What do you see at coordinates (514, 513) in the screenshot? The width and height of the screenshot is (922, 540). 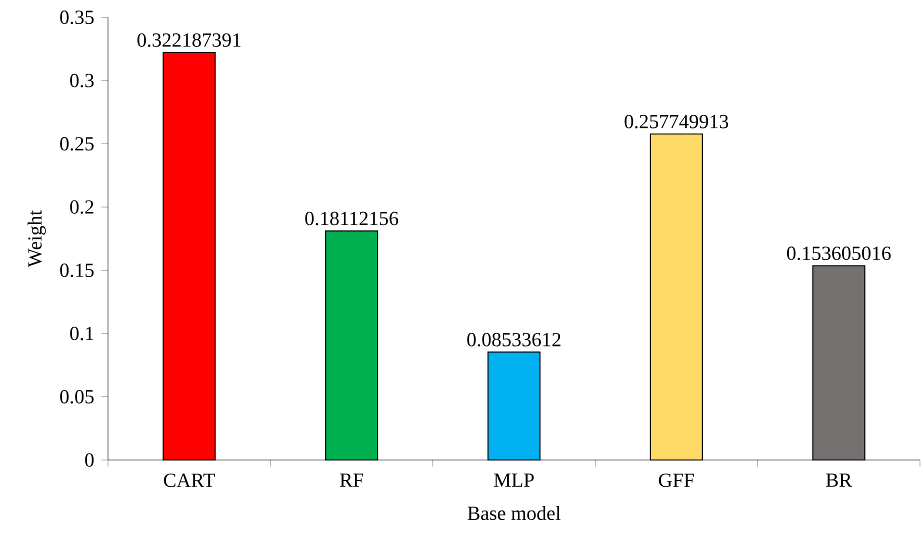 I see `x-axis-title: Base model` at bounding box center [514, 513].